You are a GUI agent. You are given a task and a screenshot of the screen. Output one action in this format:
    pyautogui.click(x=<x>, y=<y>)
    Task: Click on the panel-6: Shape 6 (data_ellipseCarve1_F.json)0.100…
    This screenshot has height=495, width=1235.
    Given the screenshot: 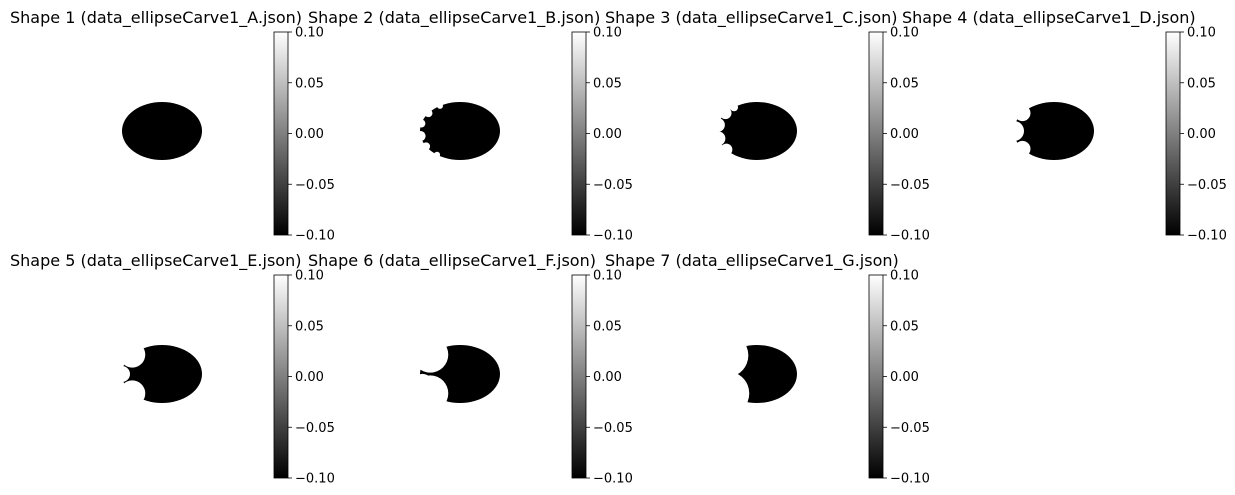 What is the action you would take?
    pyautogui.click(x=470, y=369)
    